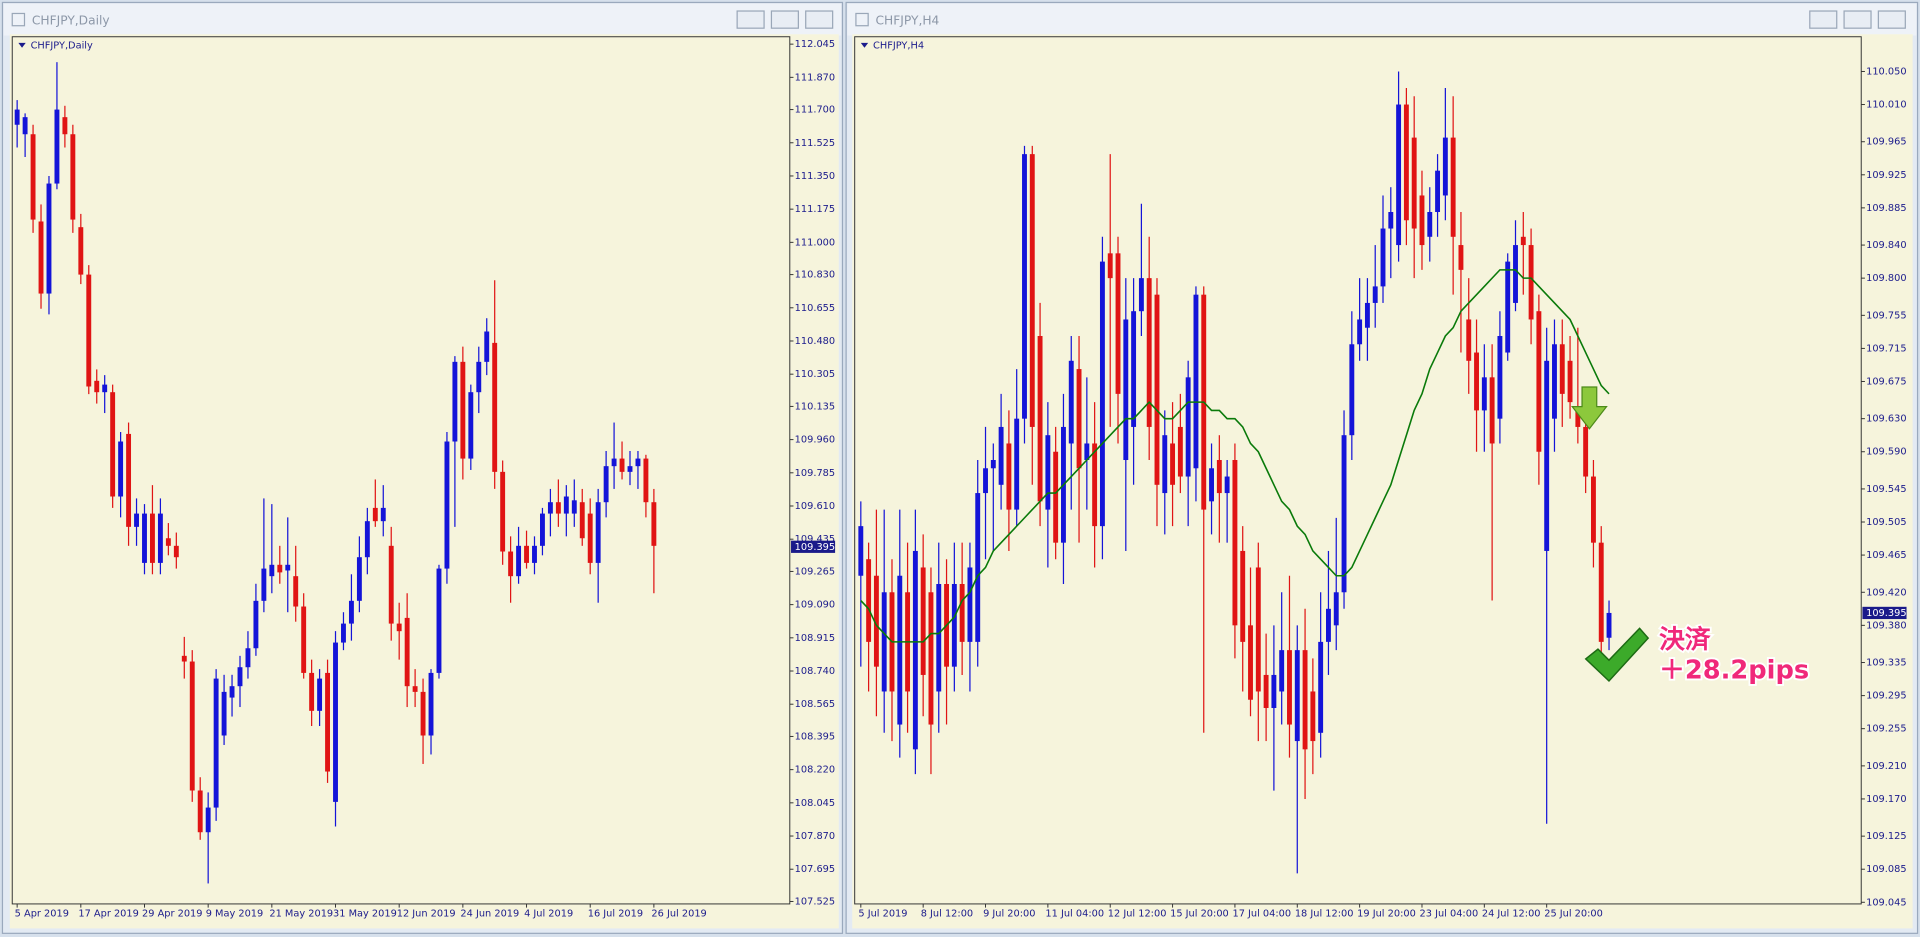 Image resolution: width=1920 pixels, height=937 pixels. What do you see at coordinates (1886, 836) in the screenshot?
I see `y-tick-label: 109.125` at bounding box center [1886, 836].